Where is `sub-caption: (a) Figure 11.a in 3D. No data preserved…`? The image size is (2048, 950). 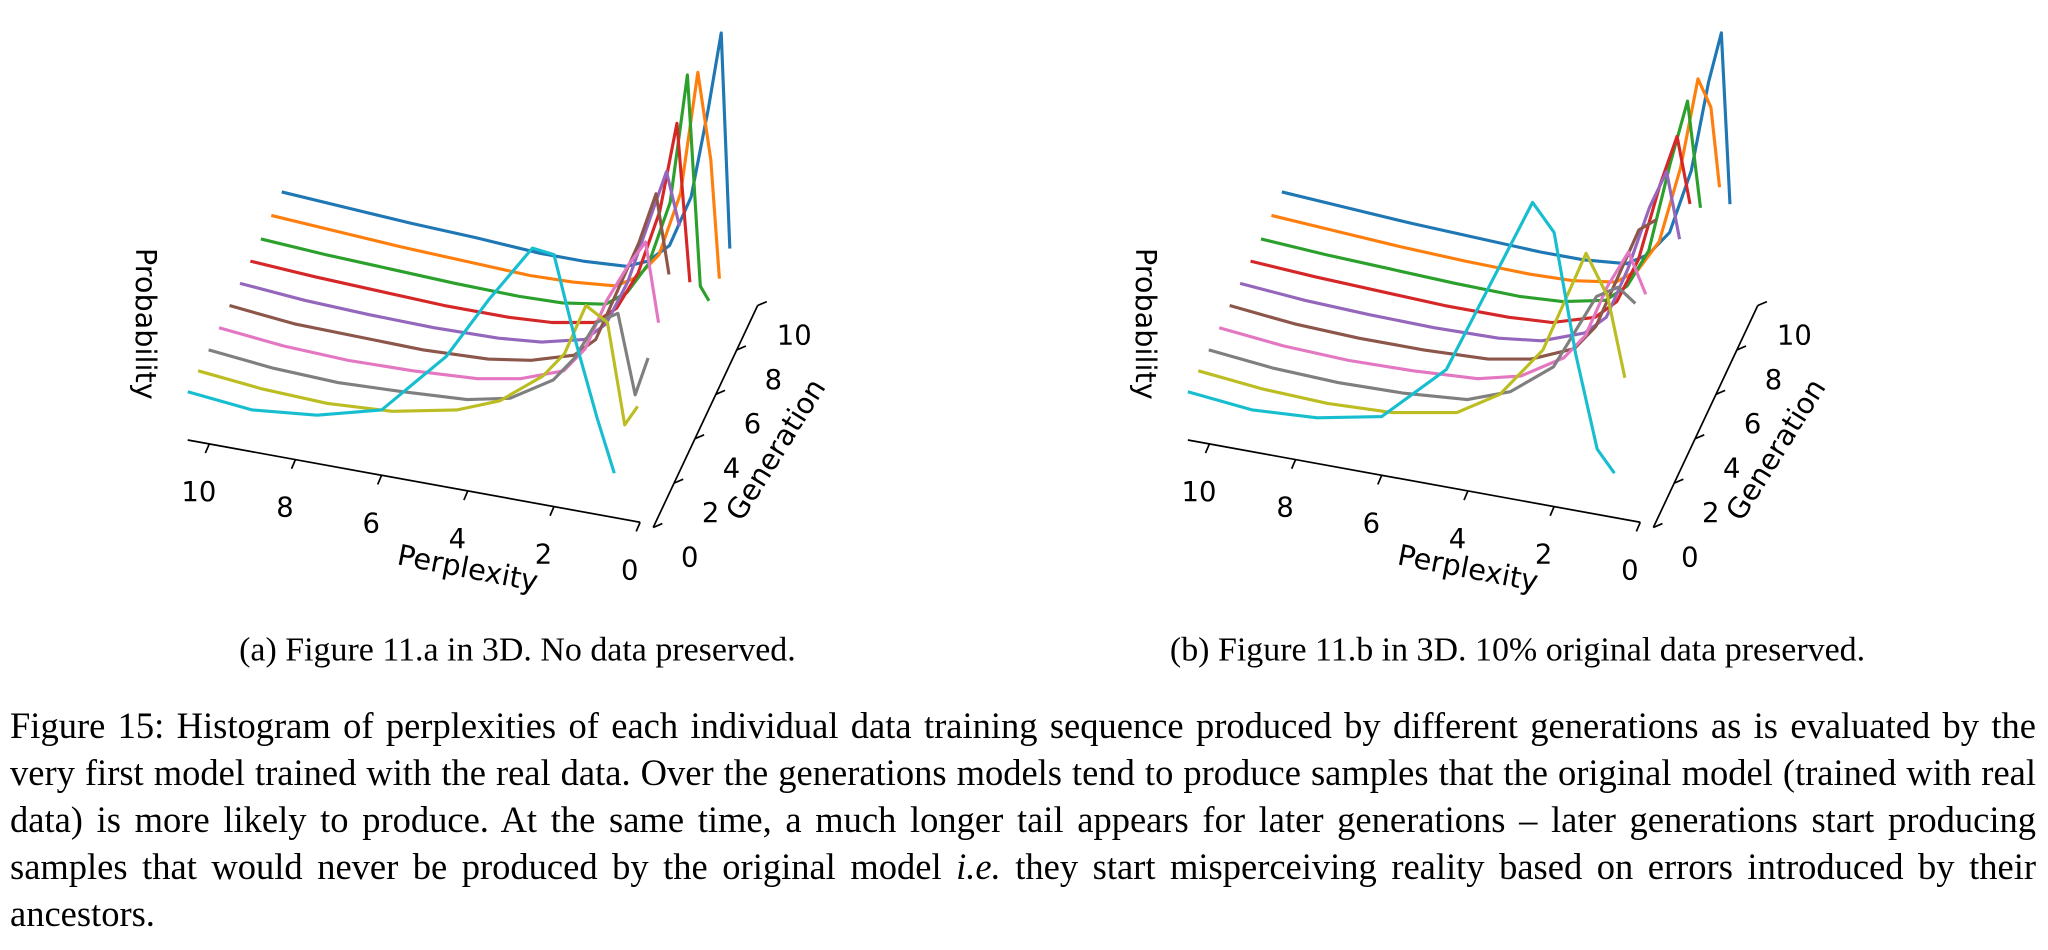 sub-caption: (a) Figure 11.a in 3D. No data preserved… is located at coordinates (517, 650).